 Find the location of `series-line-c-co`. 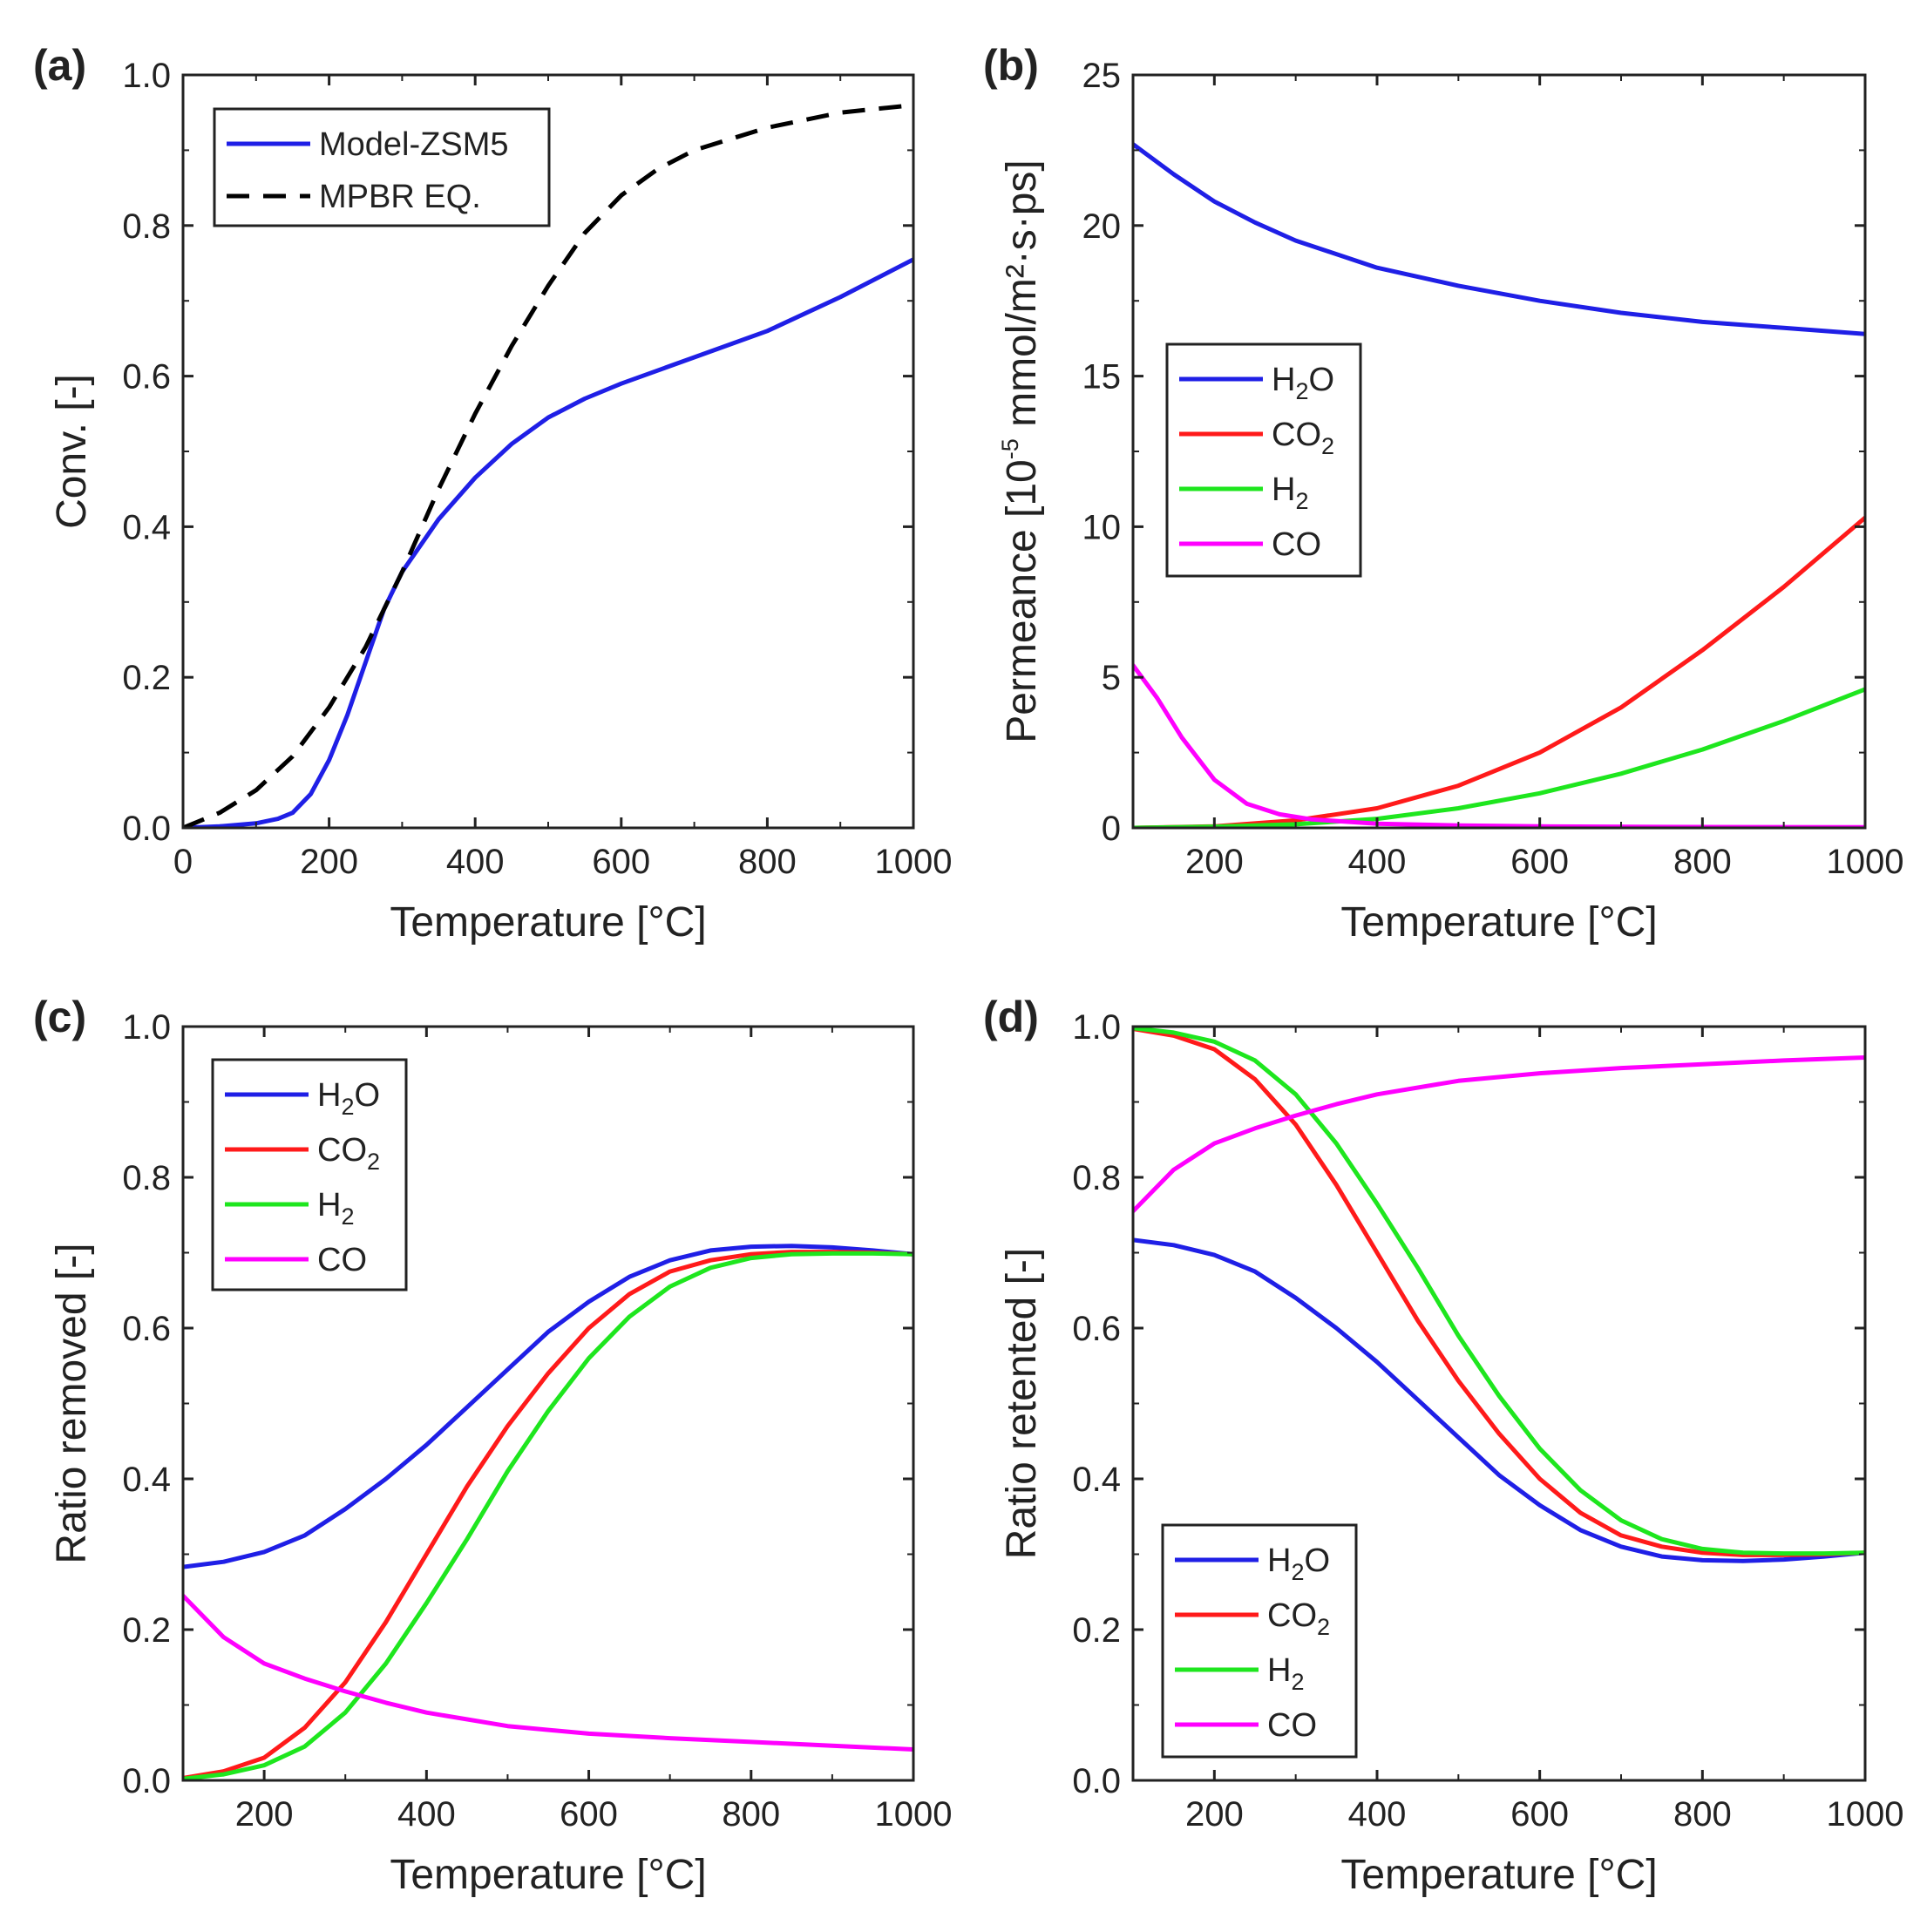

series-line-c-co is located at coordinates (548, 1673).